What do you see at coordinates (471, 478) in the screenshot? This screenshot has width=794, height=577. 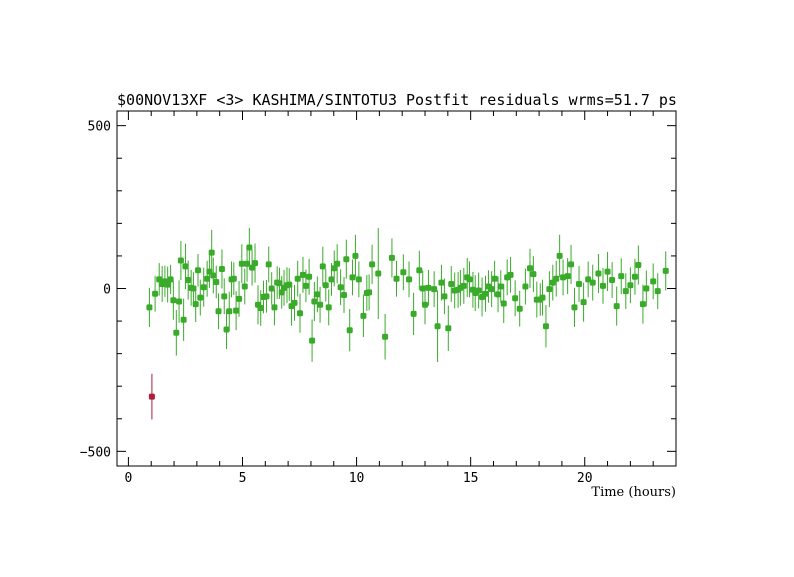 I see `x-tick-label: 15` at bounding box center [471, 478].